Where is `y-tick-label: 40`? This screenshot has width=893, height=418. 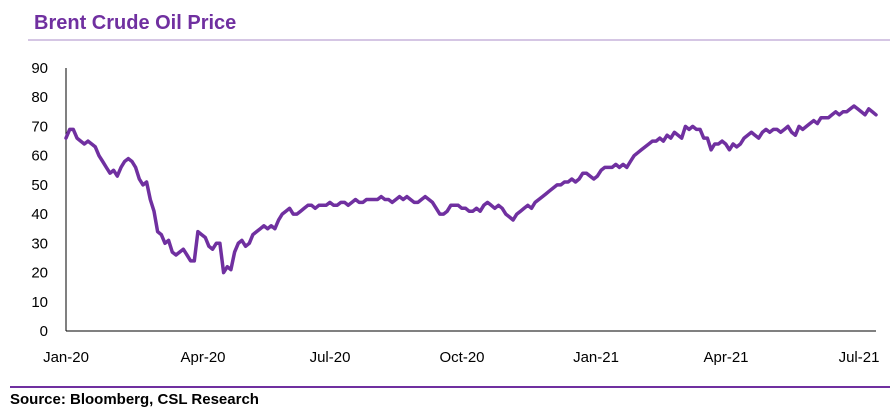
y-tick-label: 40 is located at coordinates (39, 214).